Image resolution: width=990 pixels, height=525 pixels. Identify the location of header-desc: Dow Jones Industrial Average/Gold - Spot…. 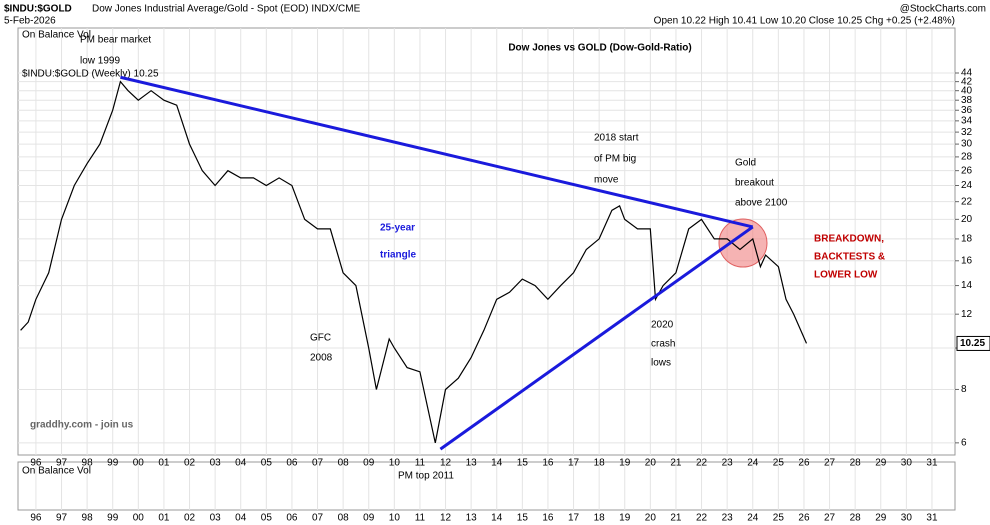
(226, 9).